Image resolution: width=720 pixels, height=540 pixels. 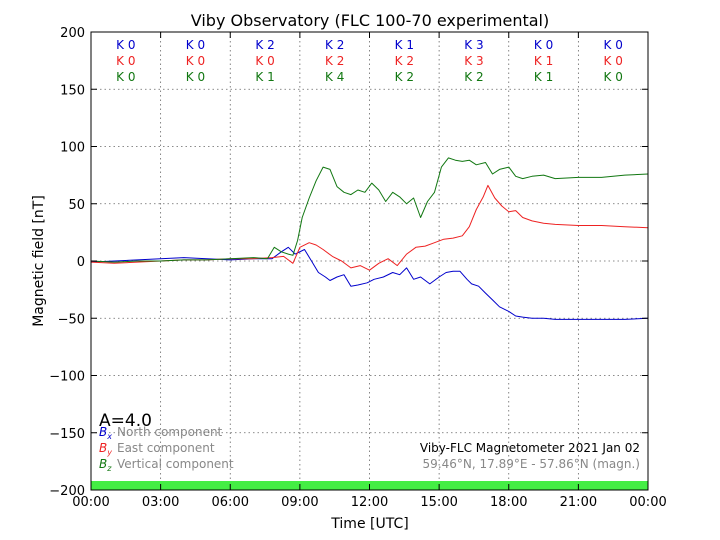 I want to click on y-tick-label: 0, so click(x=81, y=262).